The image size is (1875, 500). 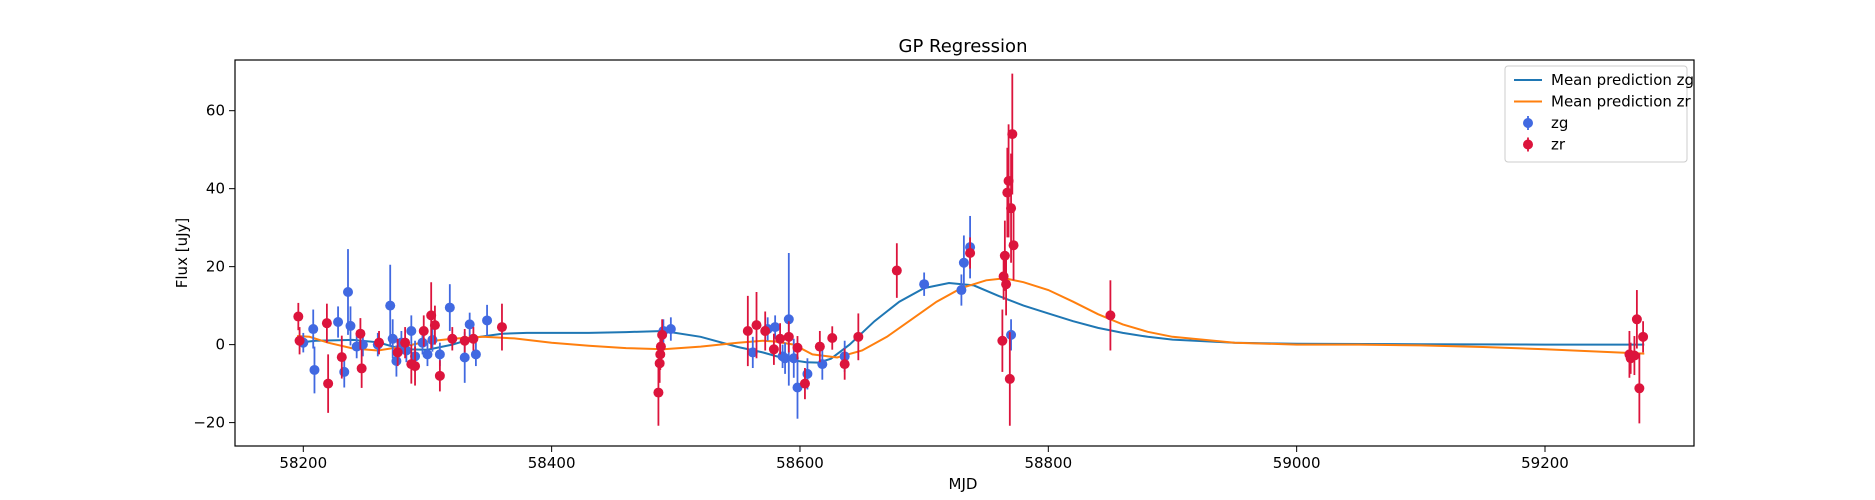 What do you see at coordinates (800, 463) in the screenshot?
I see `x-tick-label: 58600` at bounding box center [800, 463].